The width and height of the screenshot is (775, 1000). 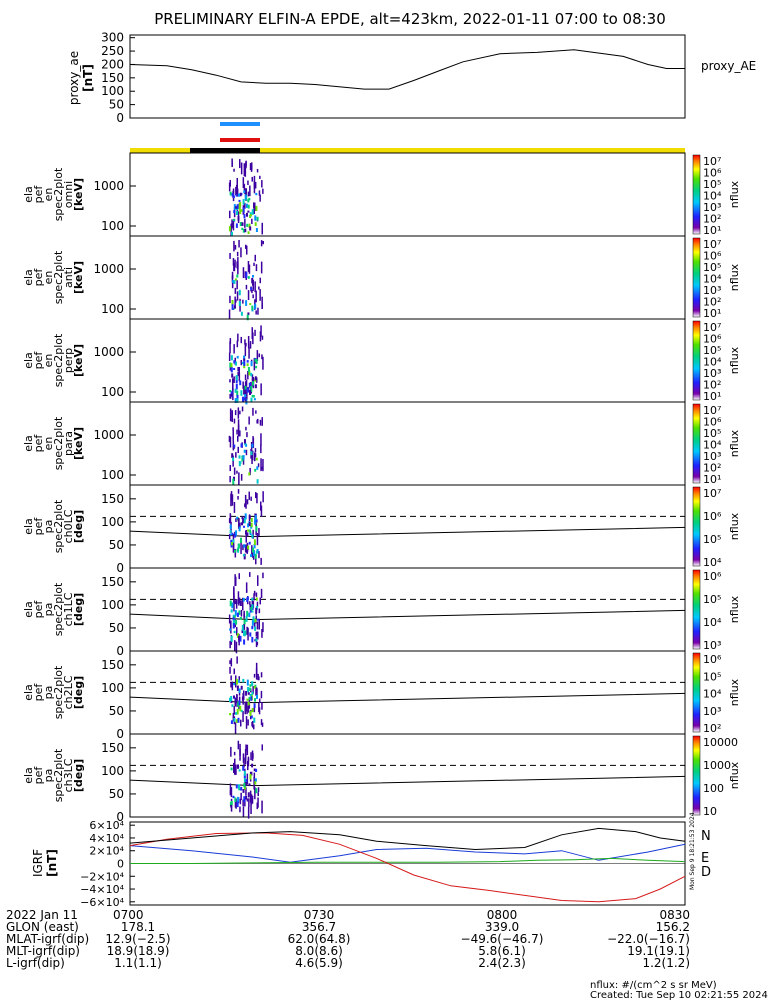 I want to click on igrf-legend-E: E, so click(x=705, y=858).